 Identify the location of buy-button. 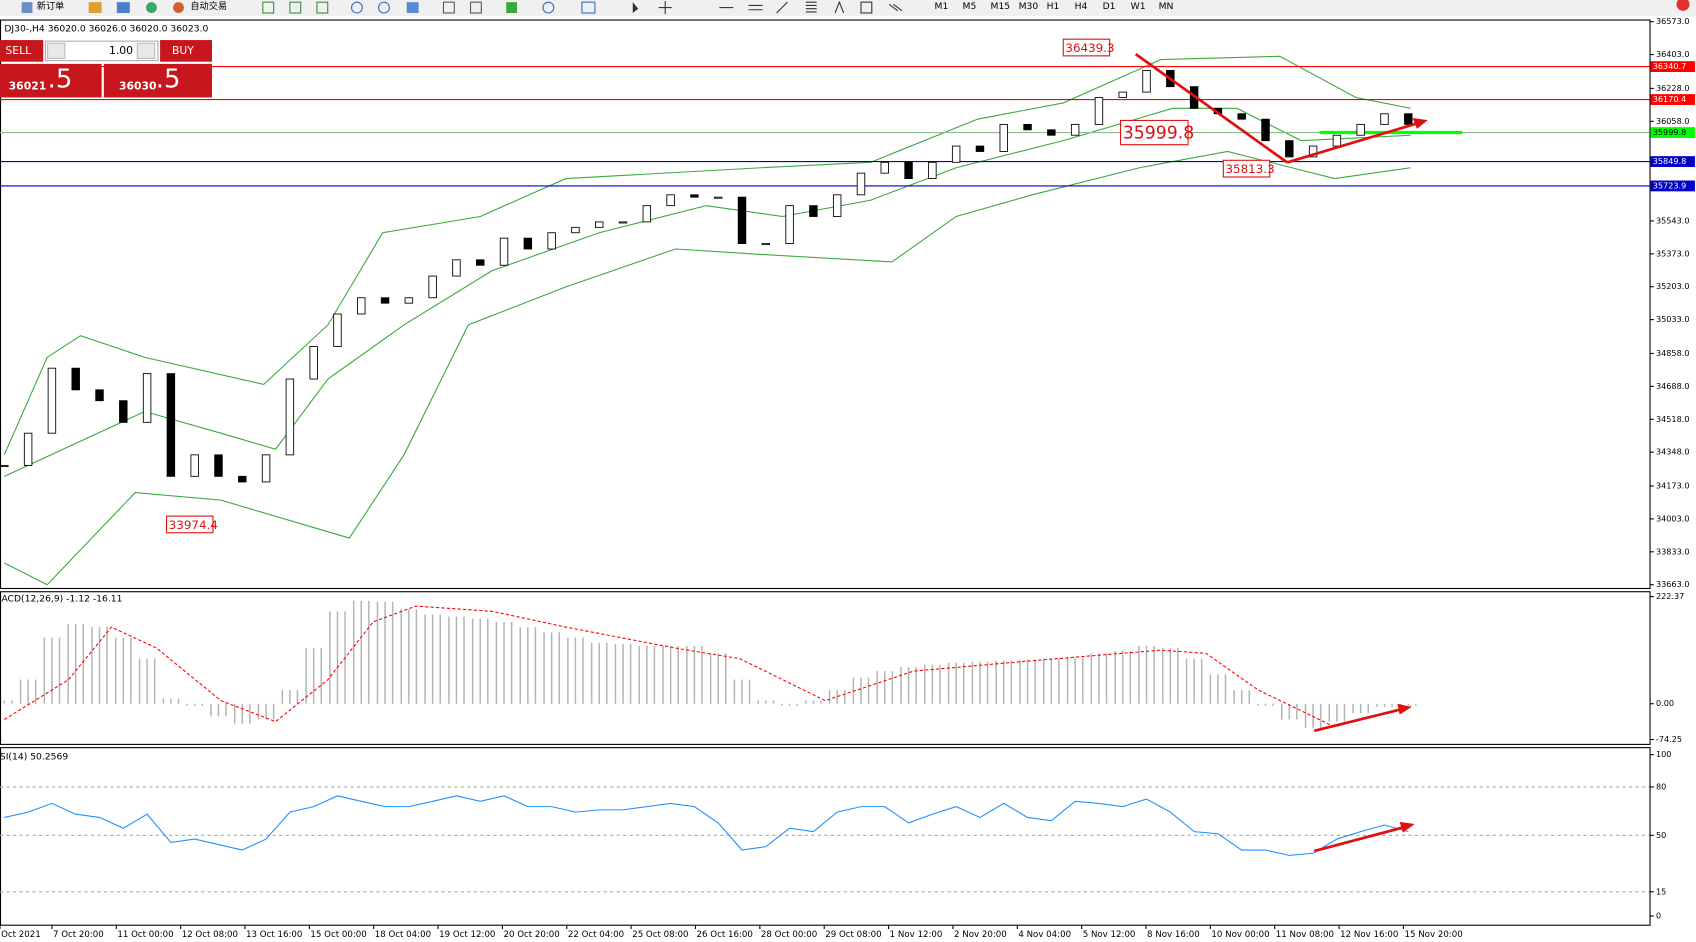
(186, 51).